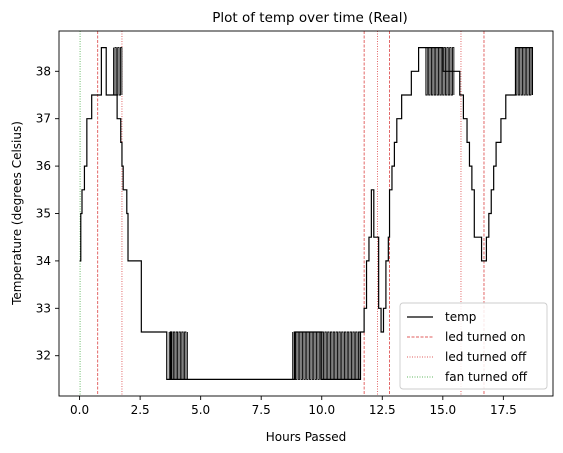 The width and height of the screenshot is (563, 453). Describe the element at coordinates (486, 357) in the screenshot. I see `legend-label-led-off: led turned off` at that location.